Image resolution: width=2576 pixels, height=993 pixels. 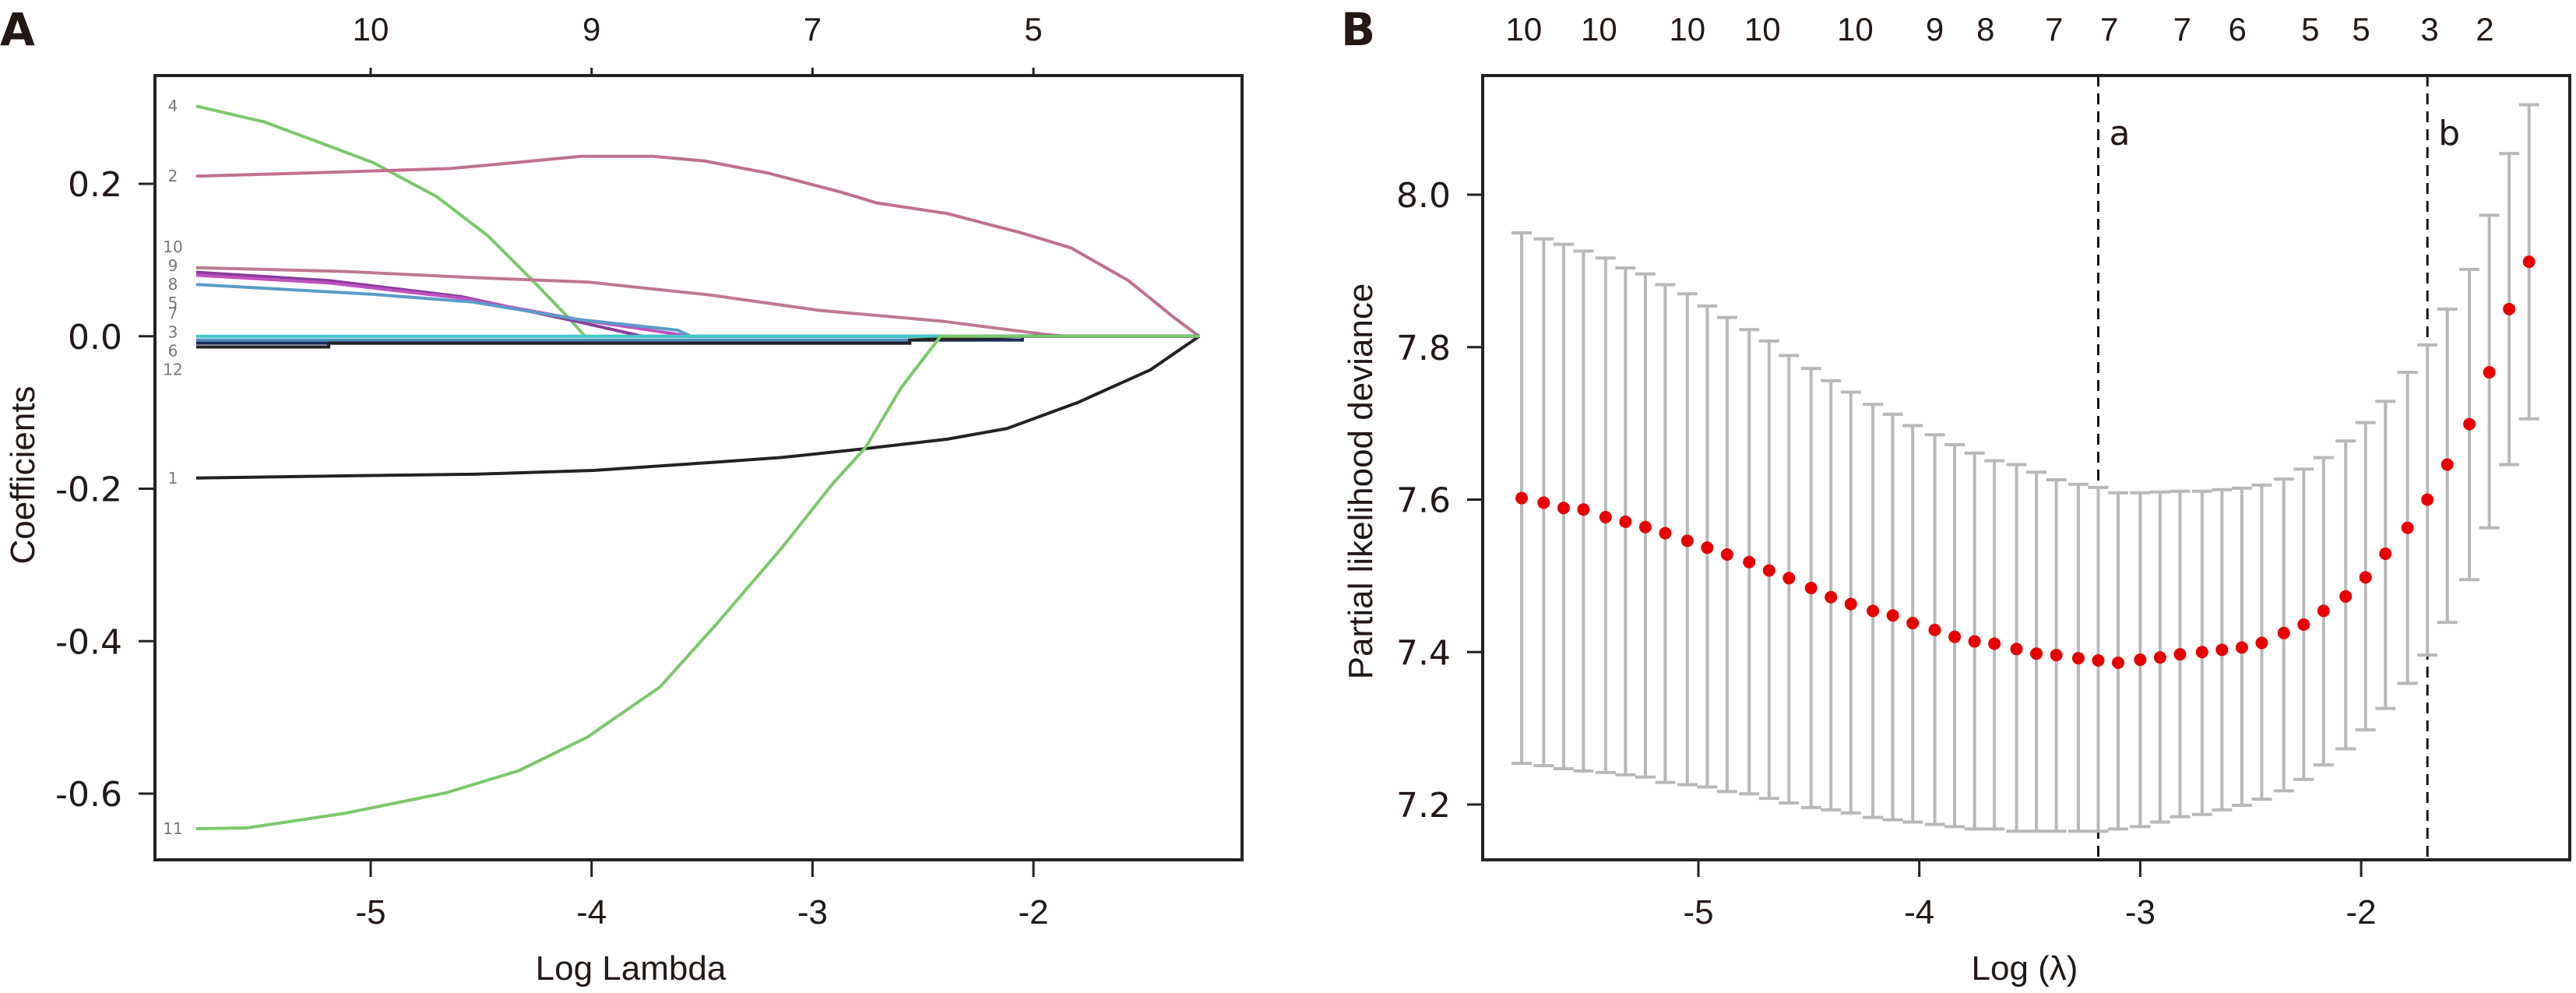 What do you see at coordinates (2140, 912) in the screenshot?
I see `x-tick-label-b: -3` at bounding box center [2140, 912].